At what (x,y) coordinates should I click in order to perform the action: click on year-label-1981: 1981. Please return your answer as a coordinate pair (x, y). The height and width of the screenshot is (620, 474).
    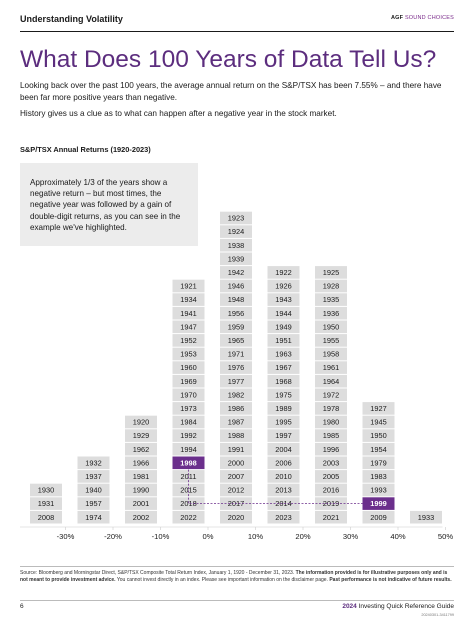
    Looking at the image, I should click on (141, 476).